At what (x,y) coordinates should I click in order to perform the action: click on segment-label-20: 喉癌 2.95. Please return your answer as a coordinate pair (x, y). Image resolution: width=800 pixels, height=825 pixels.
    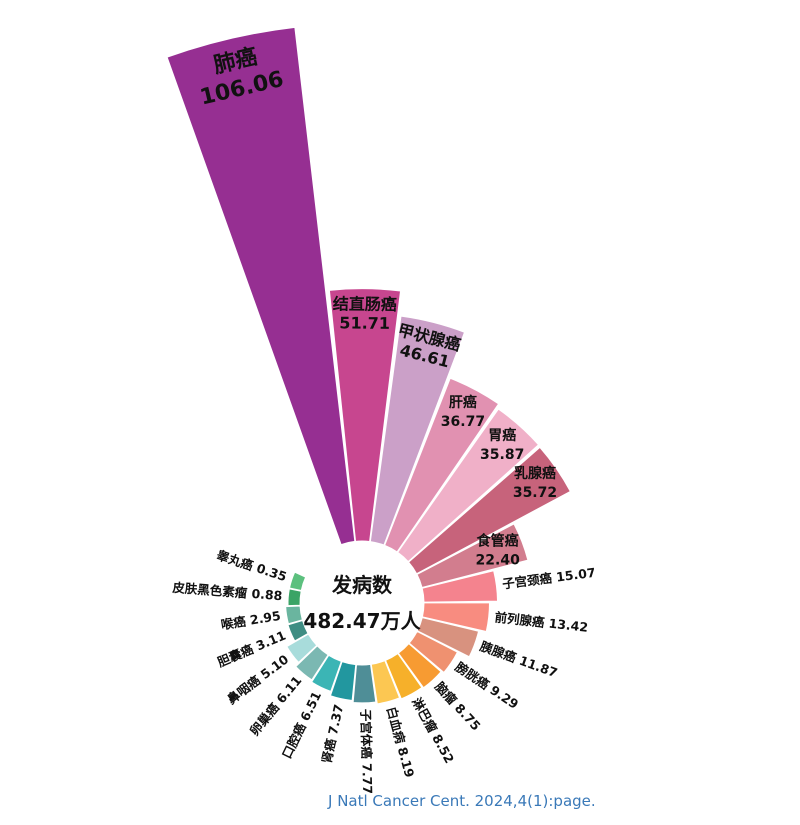
    Looking at the image, I should click on (251, 620).